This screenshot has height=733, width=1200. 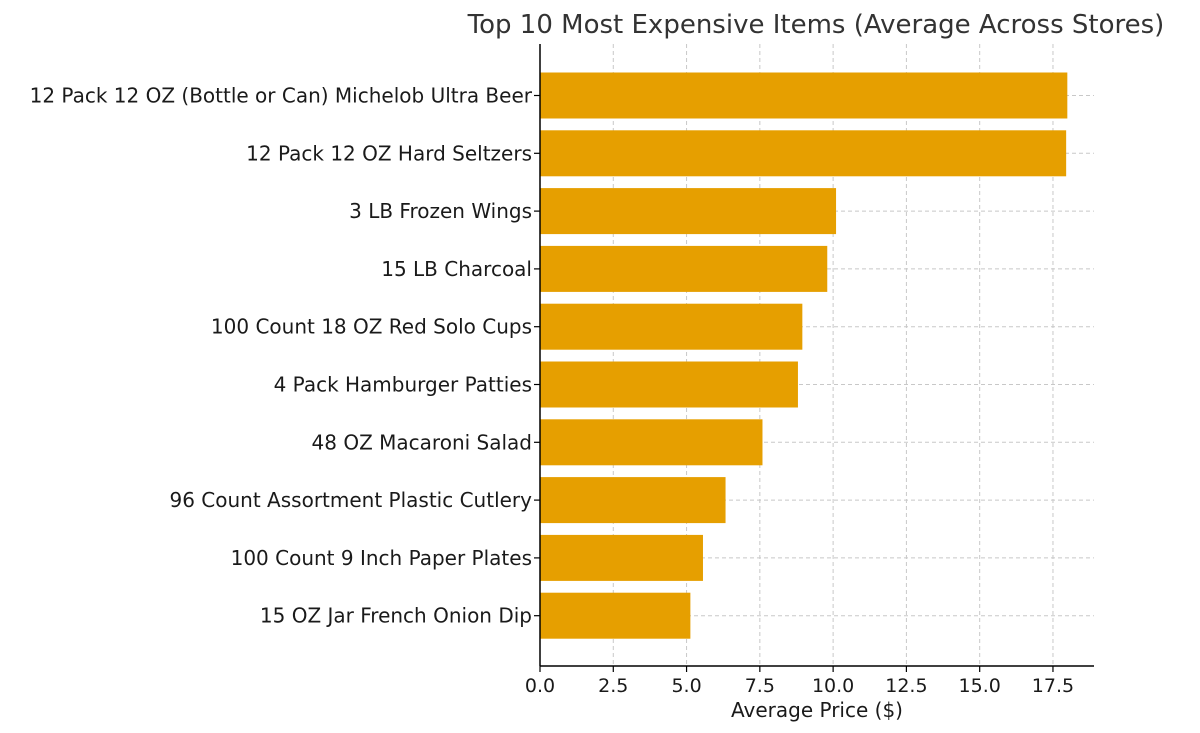 What do you see at coordinates (389, 153) in the screenshot?
I see `category-label: 12 Pack 12 OZ Hard Seltzers` at bounding box center [389, 153].